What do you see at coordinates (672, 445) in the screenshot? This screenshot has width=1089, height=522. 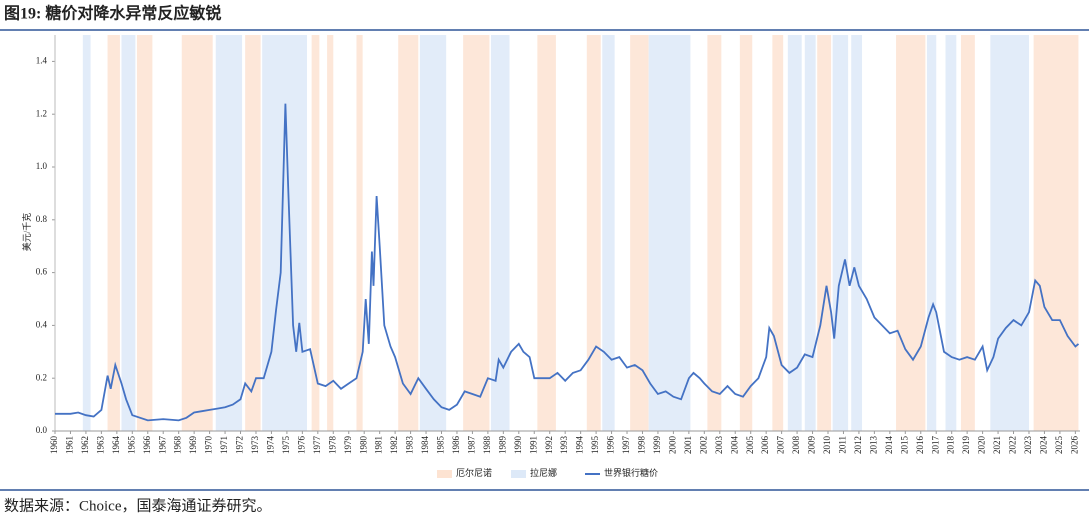 I see `x-tick-label: 2000` at bounding box center [672, 445].